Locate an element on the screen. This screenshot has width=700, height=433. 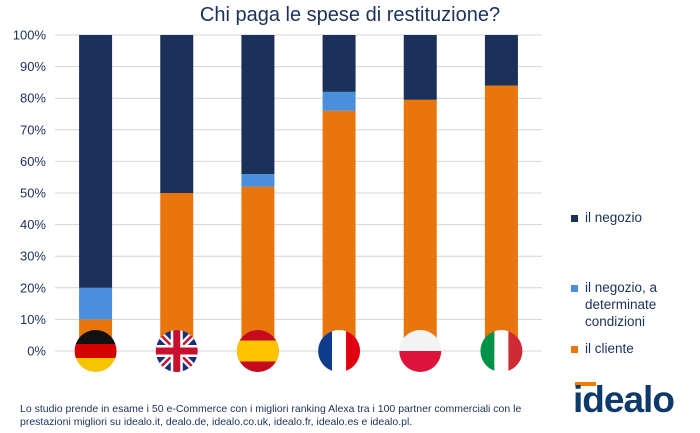
france-flag-icon is located at coordinates (339, 351).